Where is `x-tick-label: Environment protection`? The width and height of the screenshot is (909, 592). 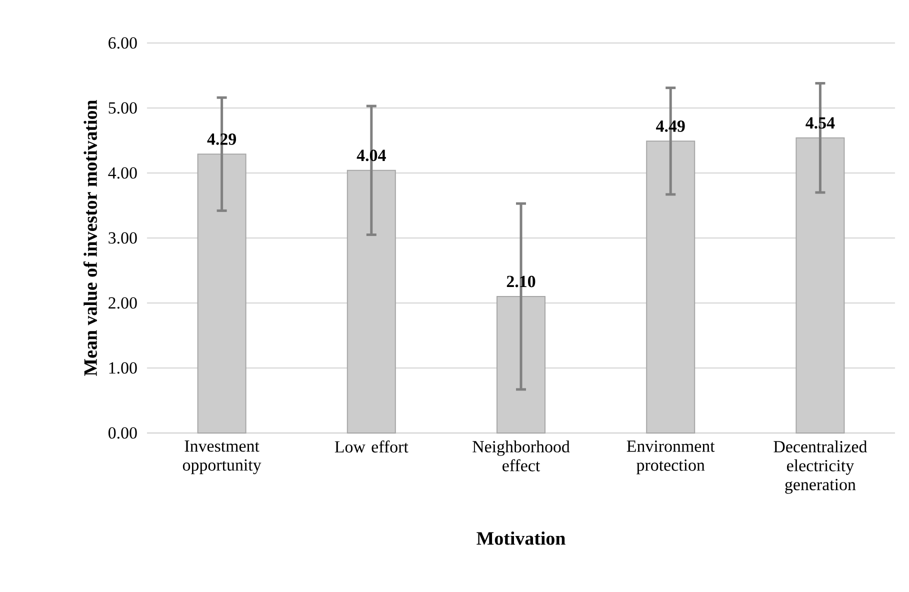
x-tick-label: Environment protection is located at coordinates (670, 457).